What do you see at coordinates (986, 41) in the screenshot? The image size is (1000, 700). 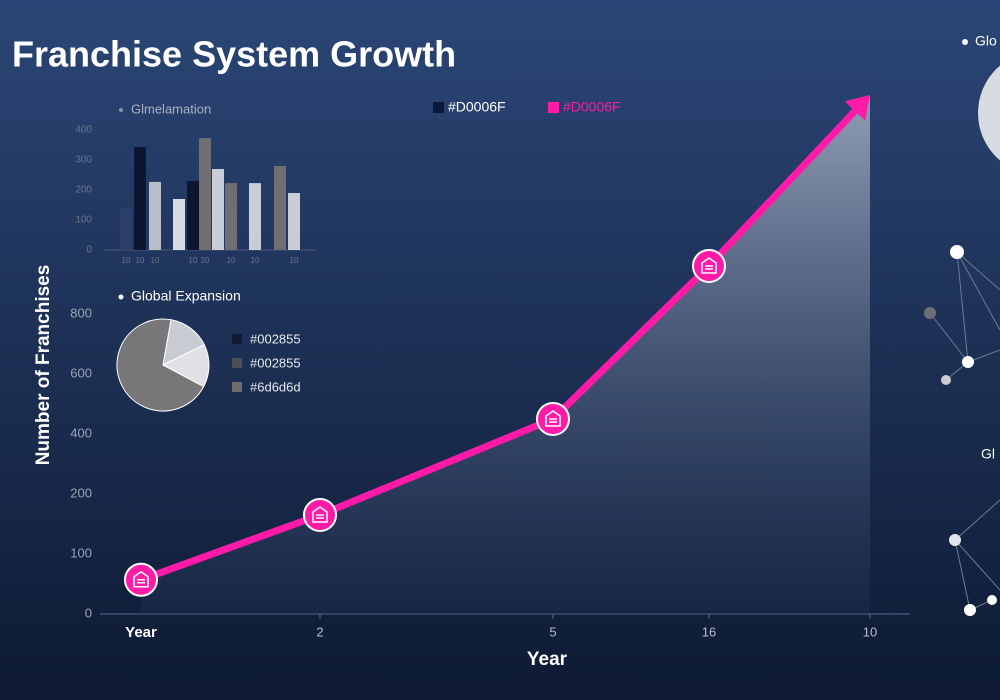 I see `panel-heading: Glo` at bounding box center [986, 41].